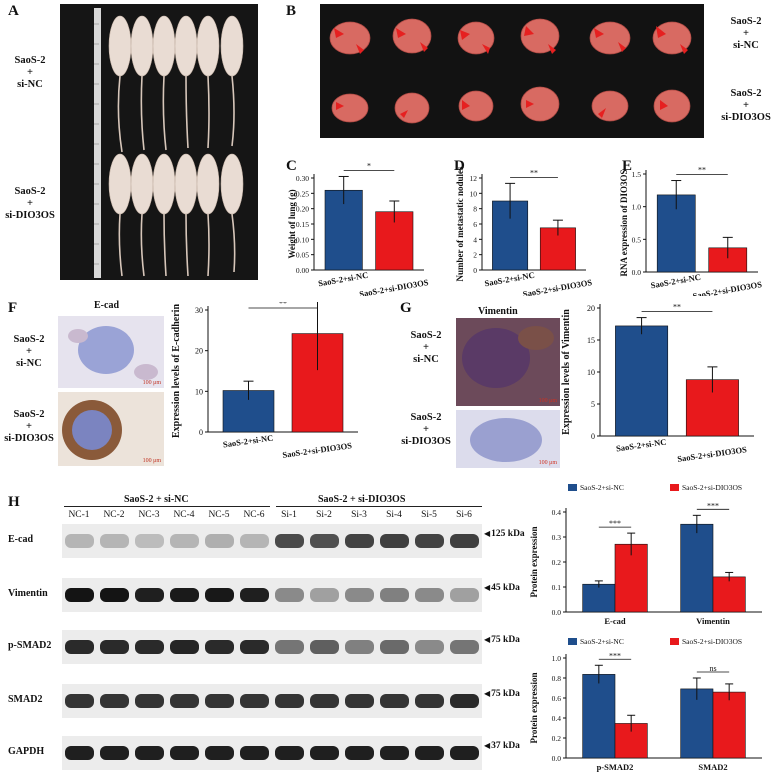  I want to click on lane-label: Si-6, so click(464, 515).